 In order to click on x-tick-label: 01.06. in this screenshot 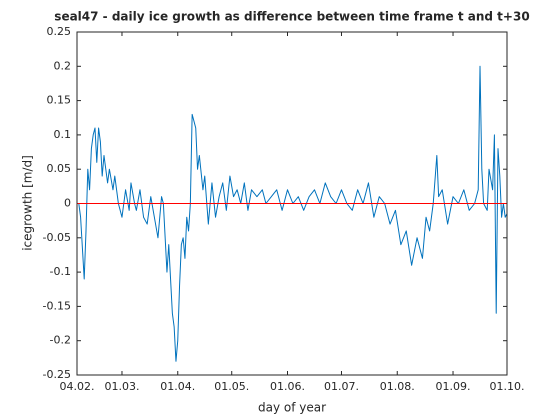, I will do `click(287, 386)`.